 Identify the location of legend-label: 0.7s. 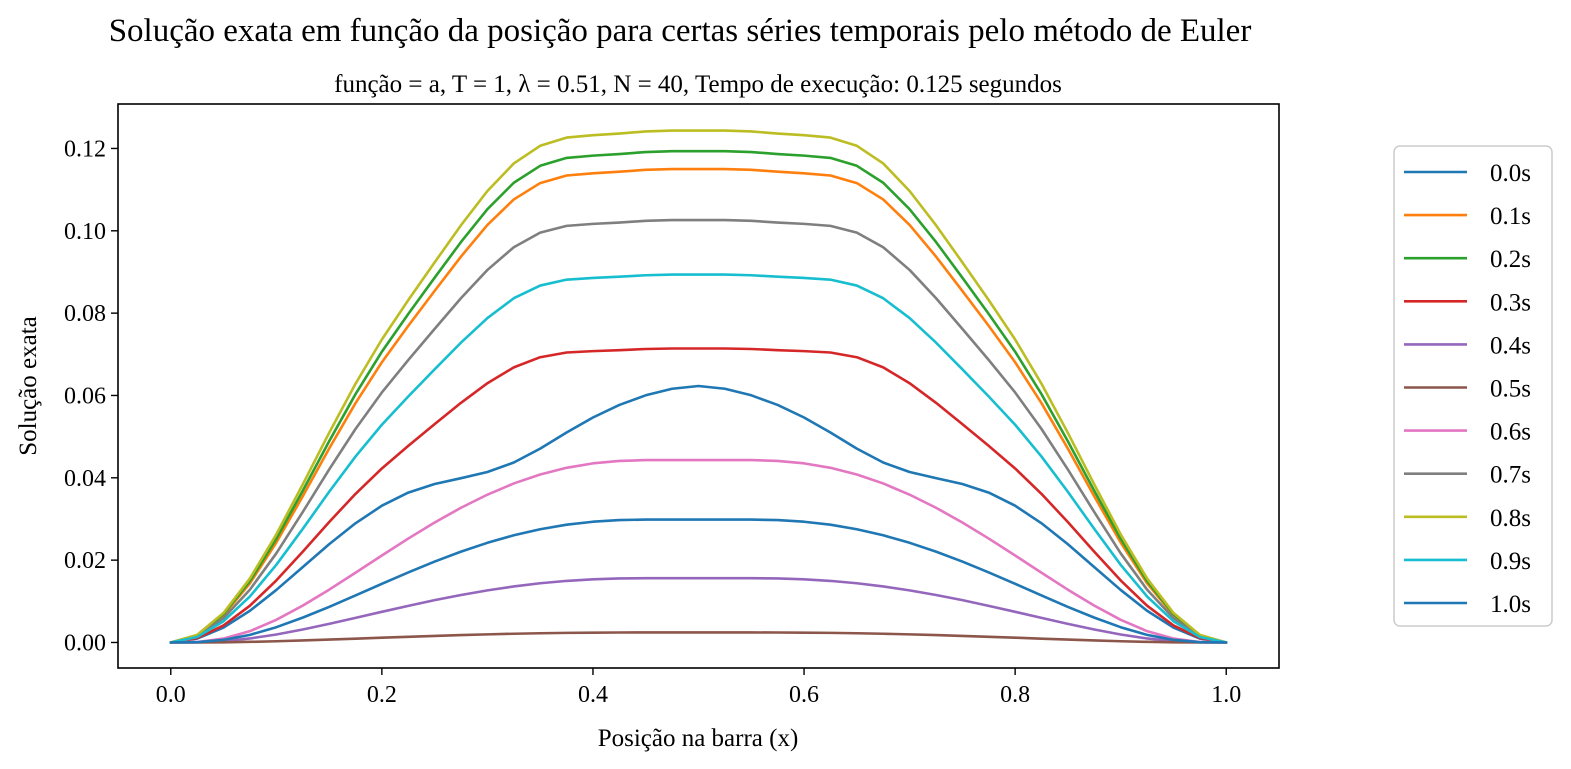
(1510, 475).